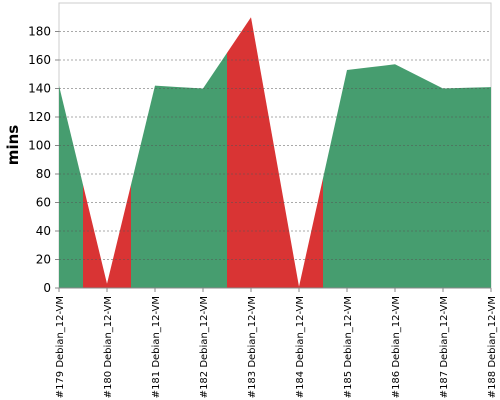 This screenshot has height=400, width=500. What do you see at coordinates (43, 174) in the screenshot?
I see `y-tick-label: 80` at bounding box center [43, 174].